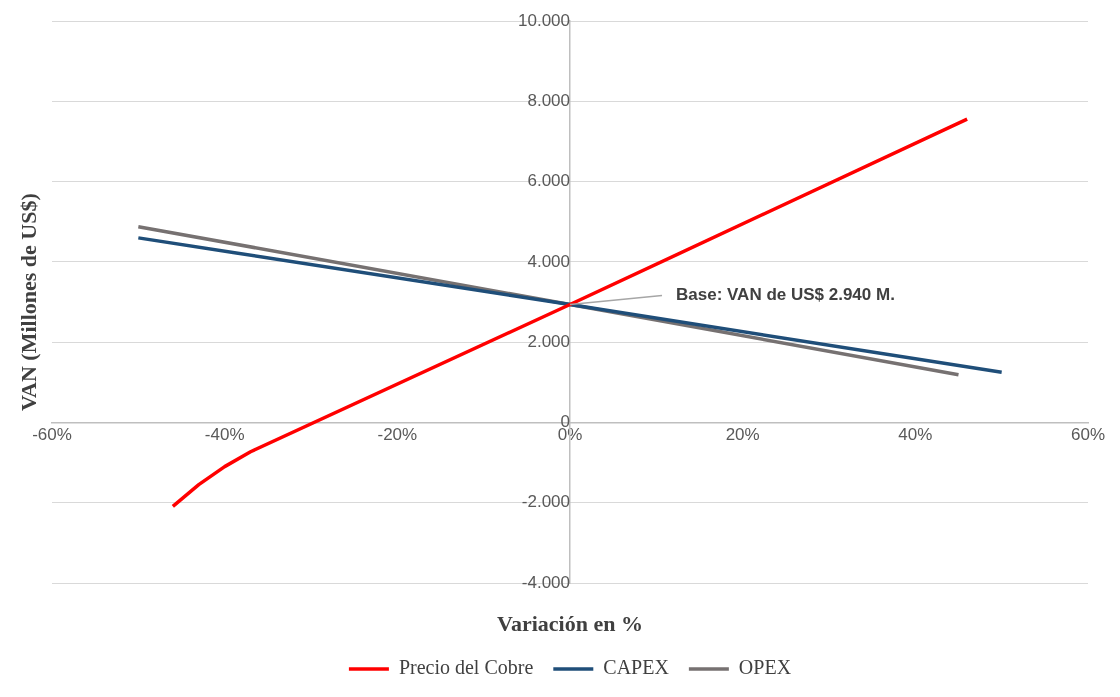  I want to click on x-axis-title: Variación en %, so click(570, 623).